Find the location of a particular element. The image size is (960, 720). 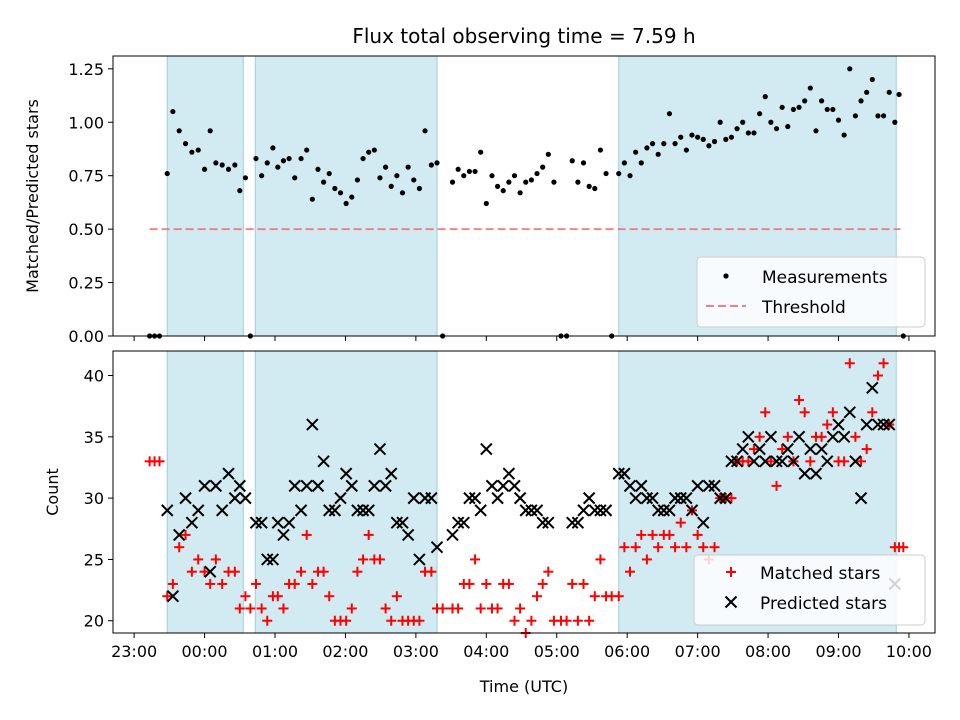

legend-predicted: Predicted stars is located at coordinates (823, 604).